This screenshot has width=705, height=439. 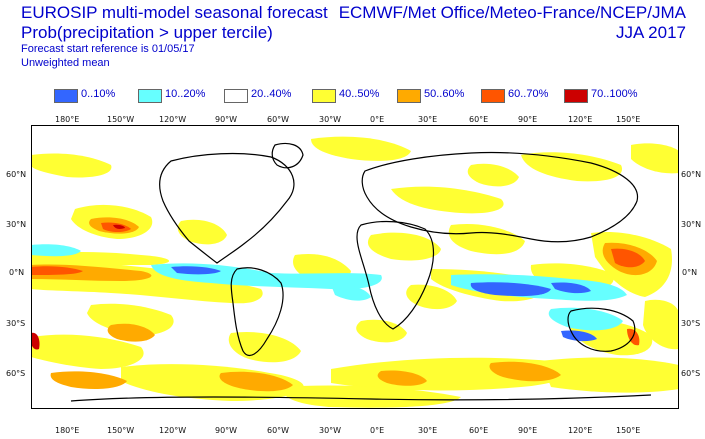 What do you see at coordinates (651, 32) in the screenshot?
I see `season-title: JJA 2017` at bounding box center [651, 32].